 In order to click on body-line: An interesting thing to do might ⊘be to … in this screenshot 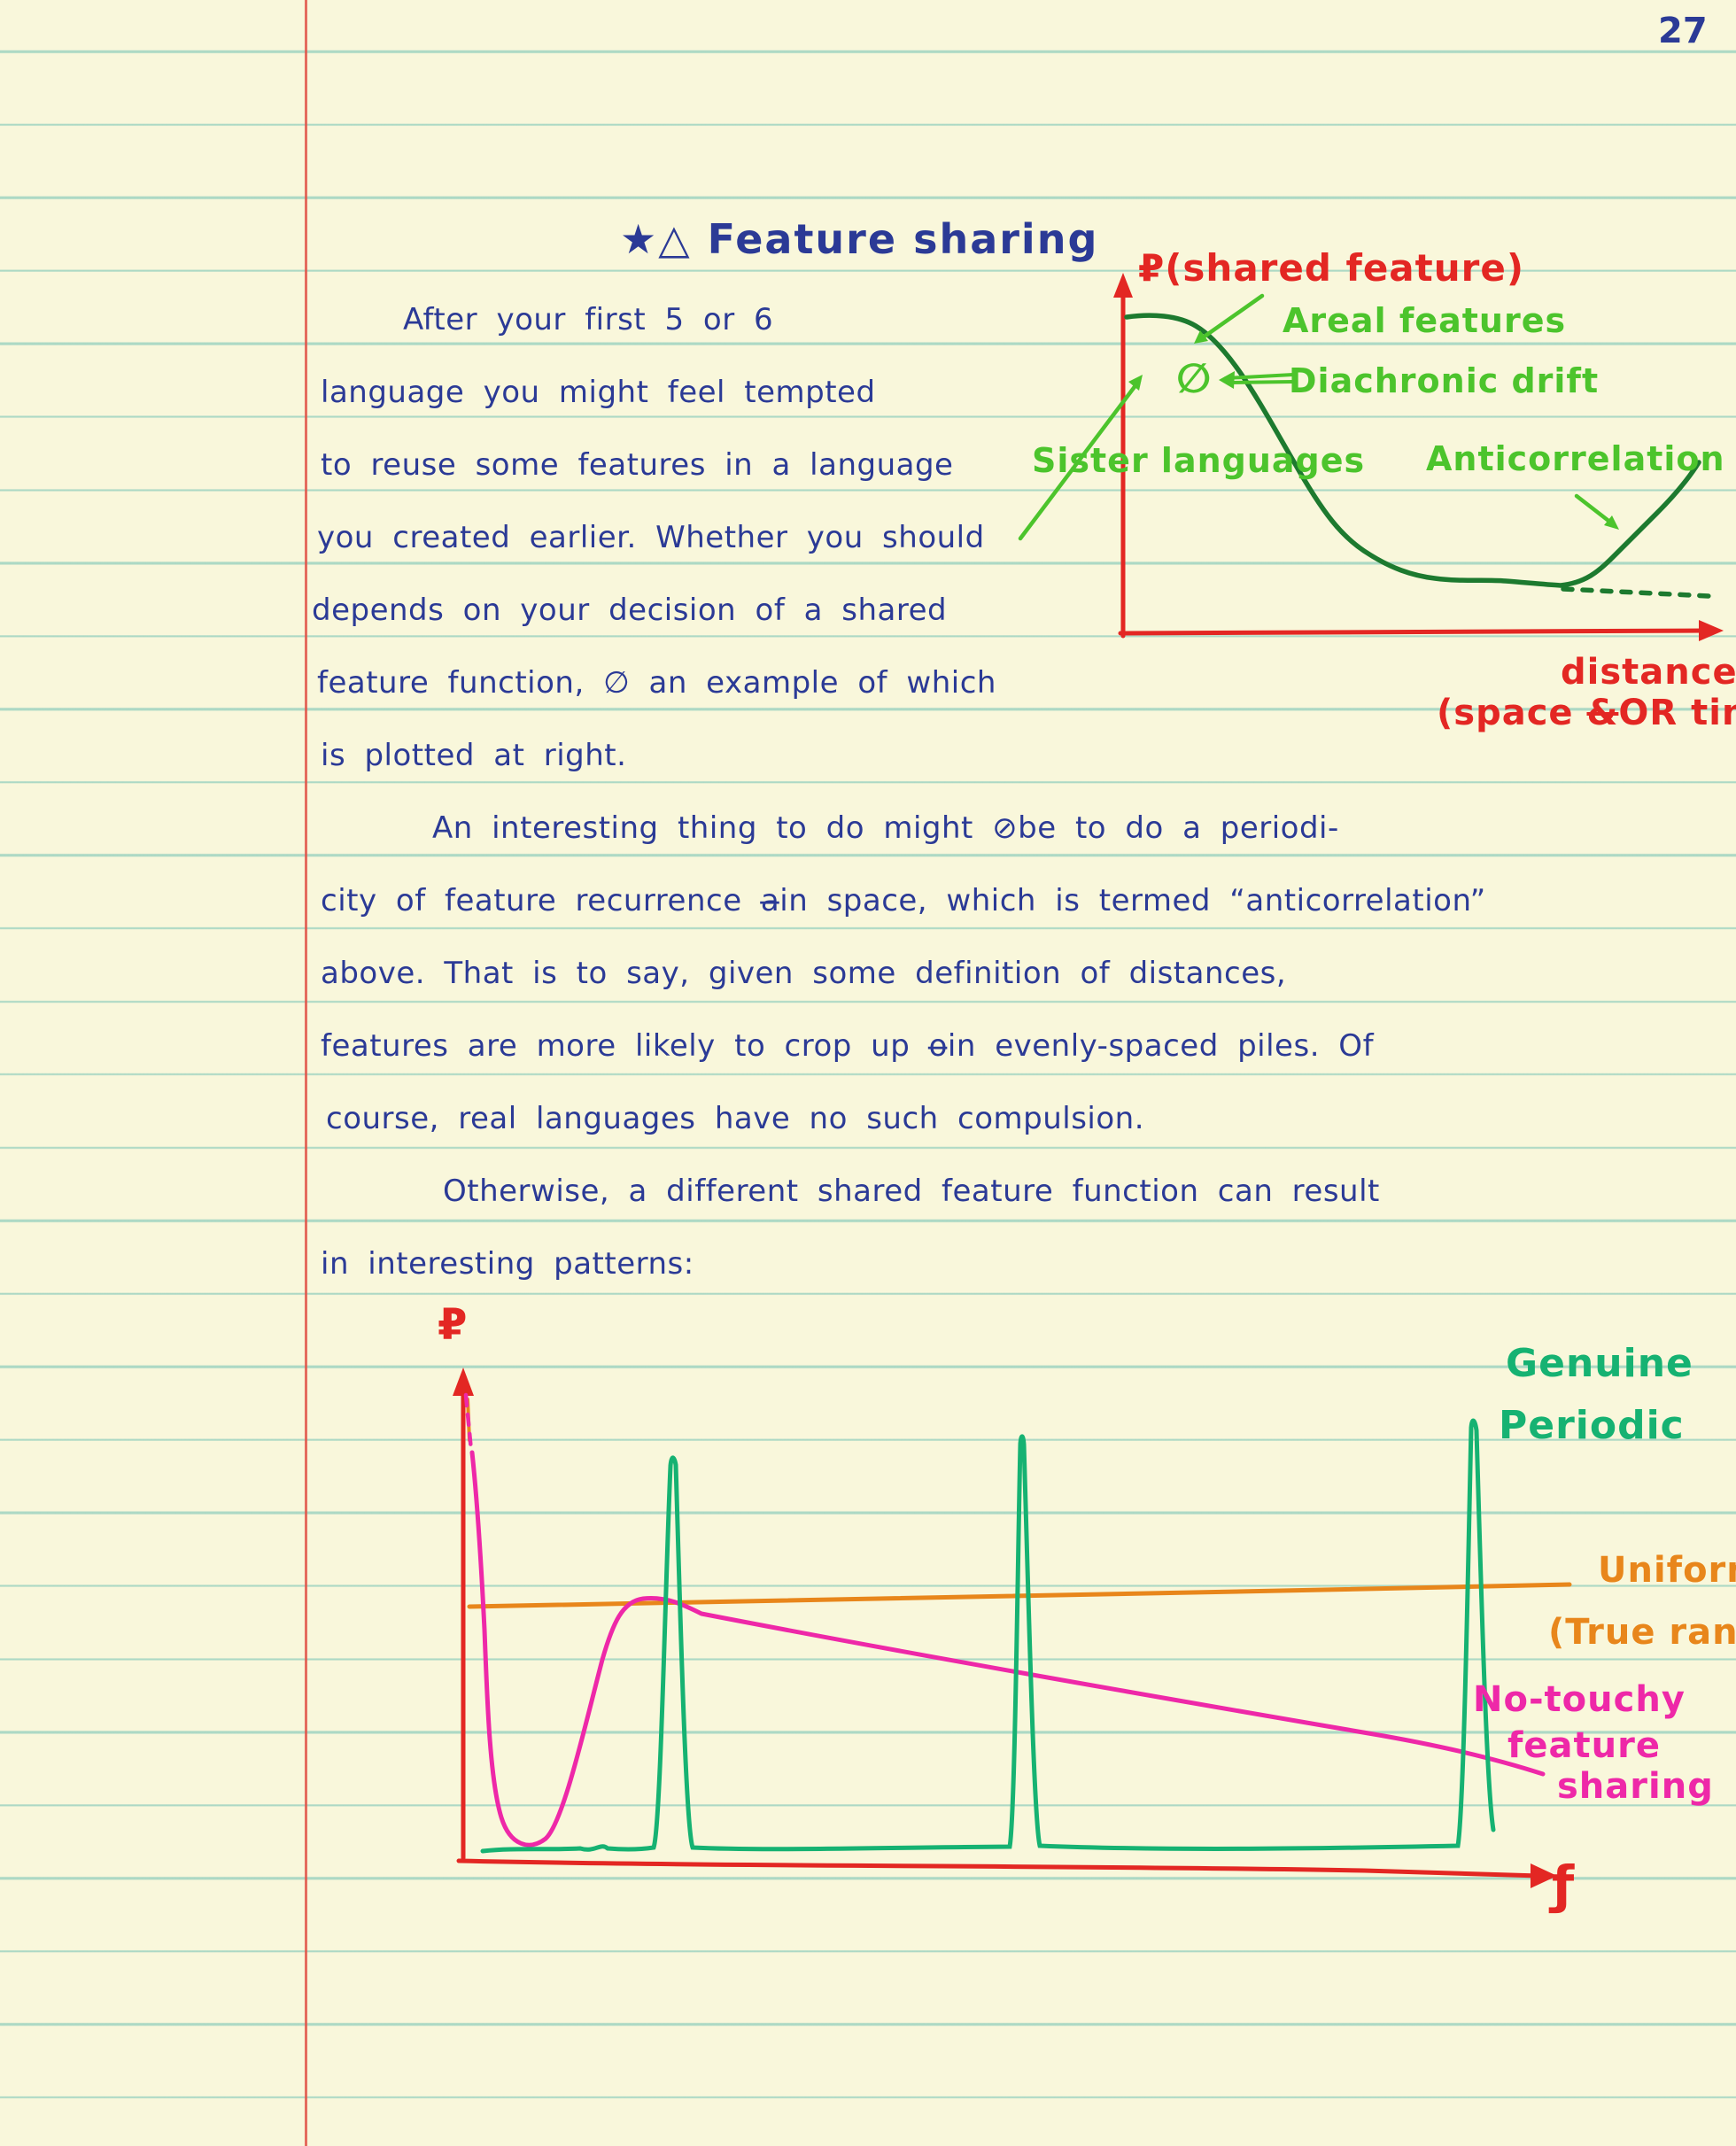, I will do `click(885, 828)`.